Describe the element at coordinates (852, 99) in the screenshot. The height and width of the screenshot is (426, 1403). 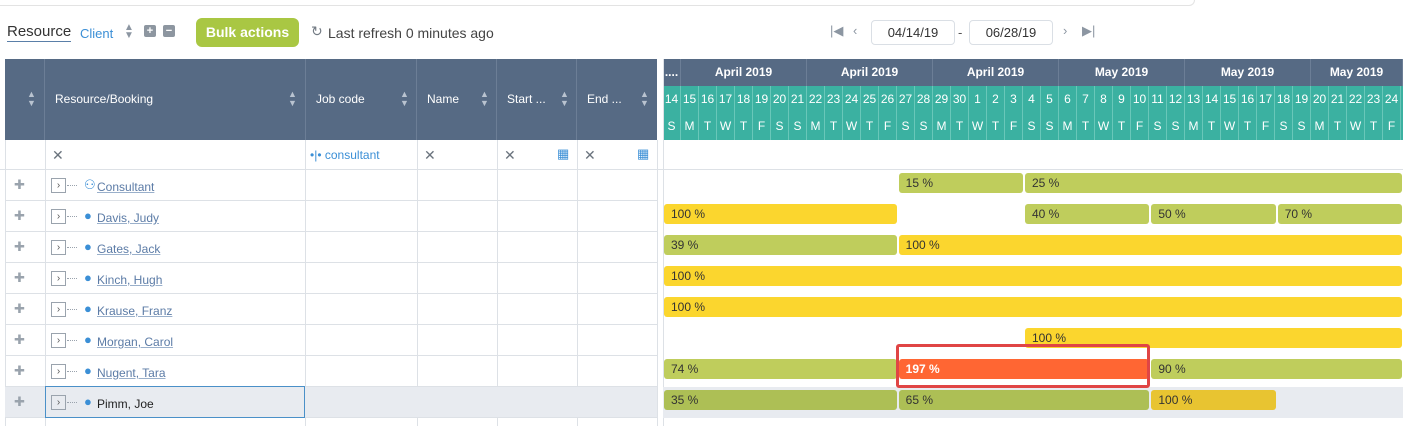
I see `timeline-day: 24` at that location.